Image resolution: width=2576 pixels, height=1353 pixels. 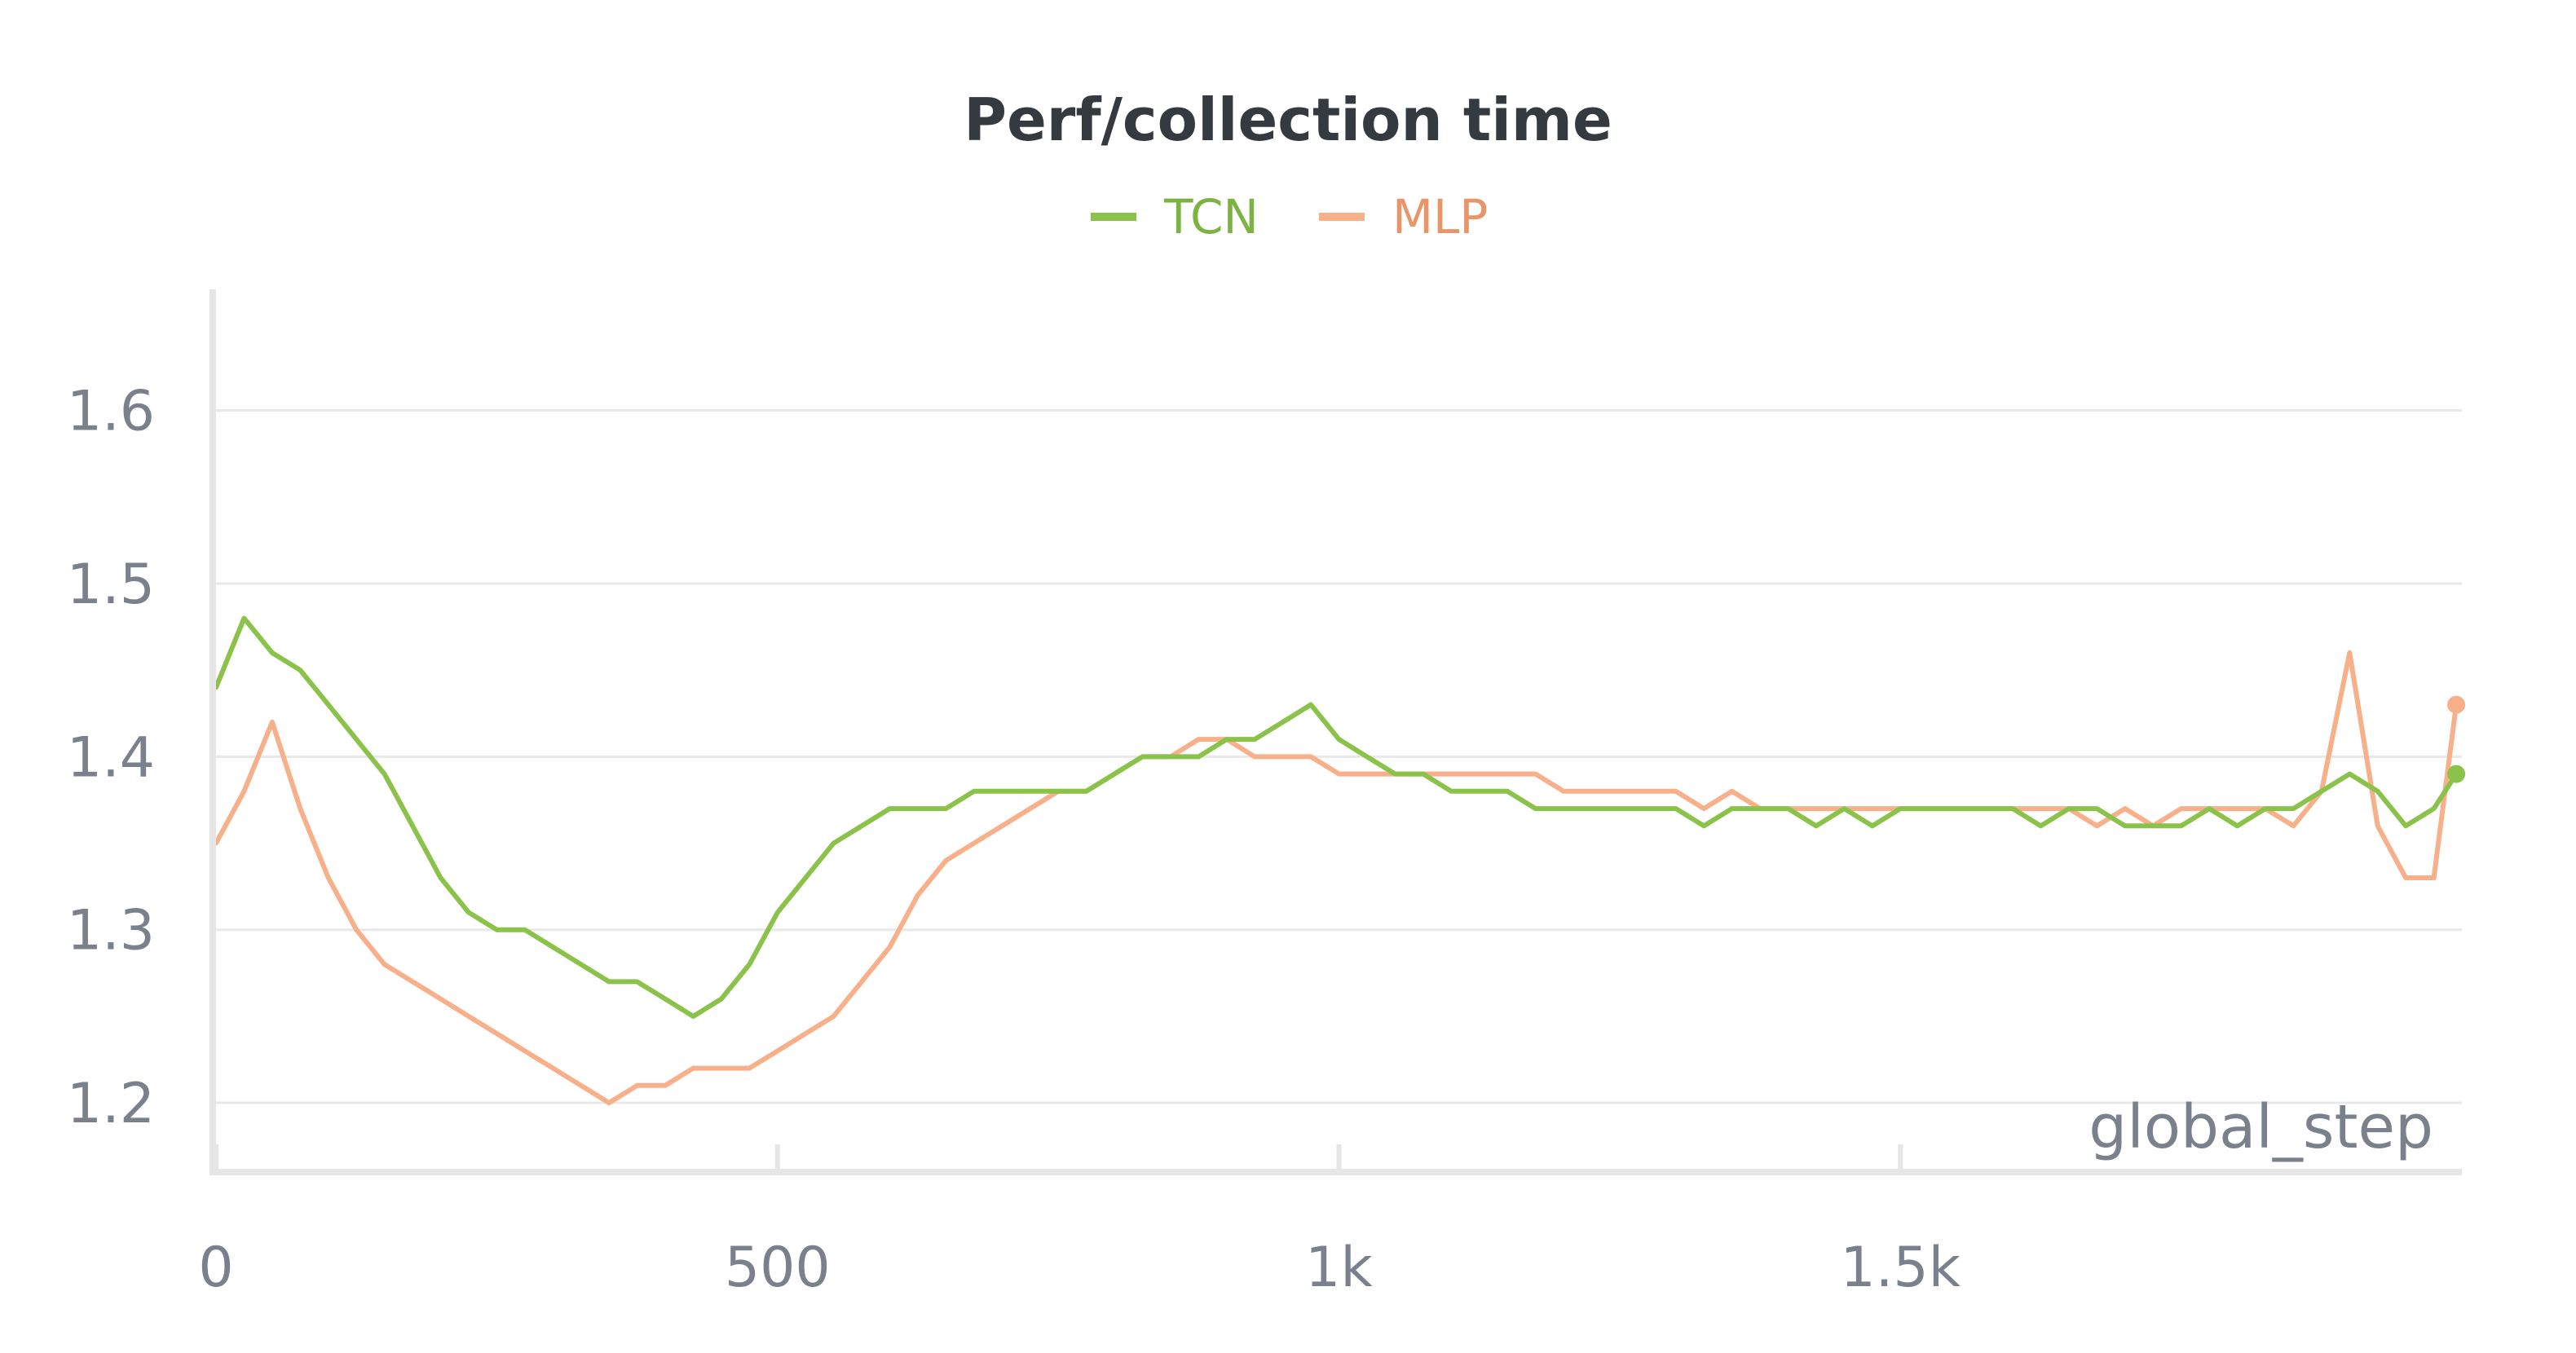 What do you see at coordinates (111, 931) in the screenshot?
I see `y-tick-label: 1.3` at bounding box center [111, 931].